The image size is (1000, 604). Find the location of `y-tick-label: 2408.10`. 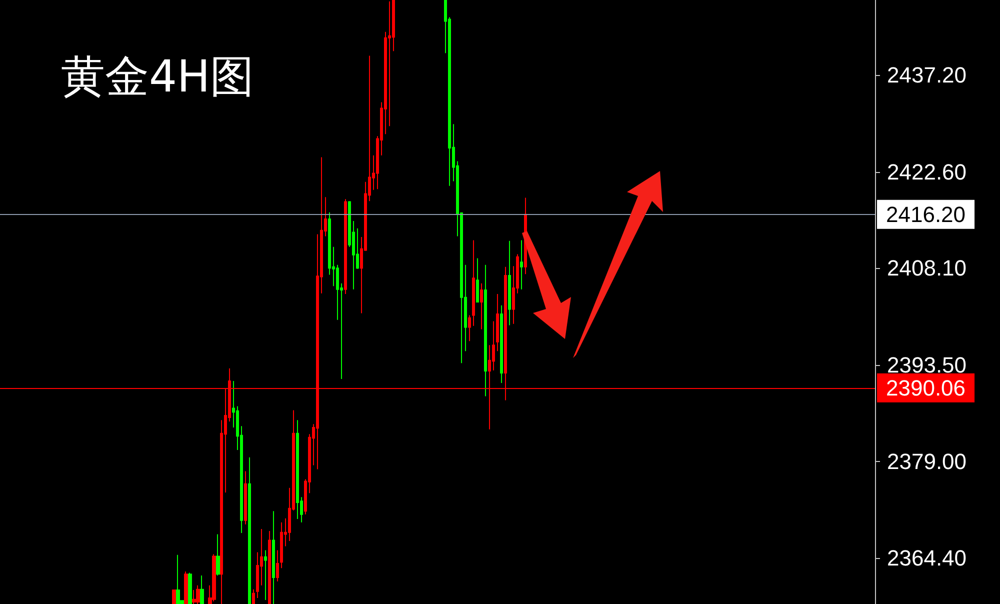

y-tick-label: 2408.10 is located at coordinates (927, 268).